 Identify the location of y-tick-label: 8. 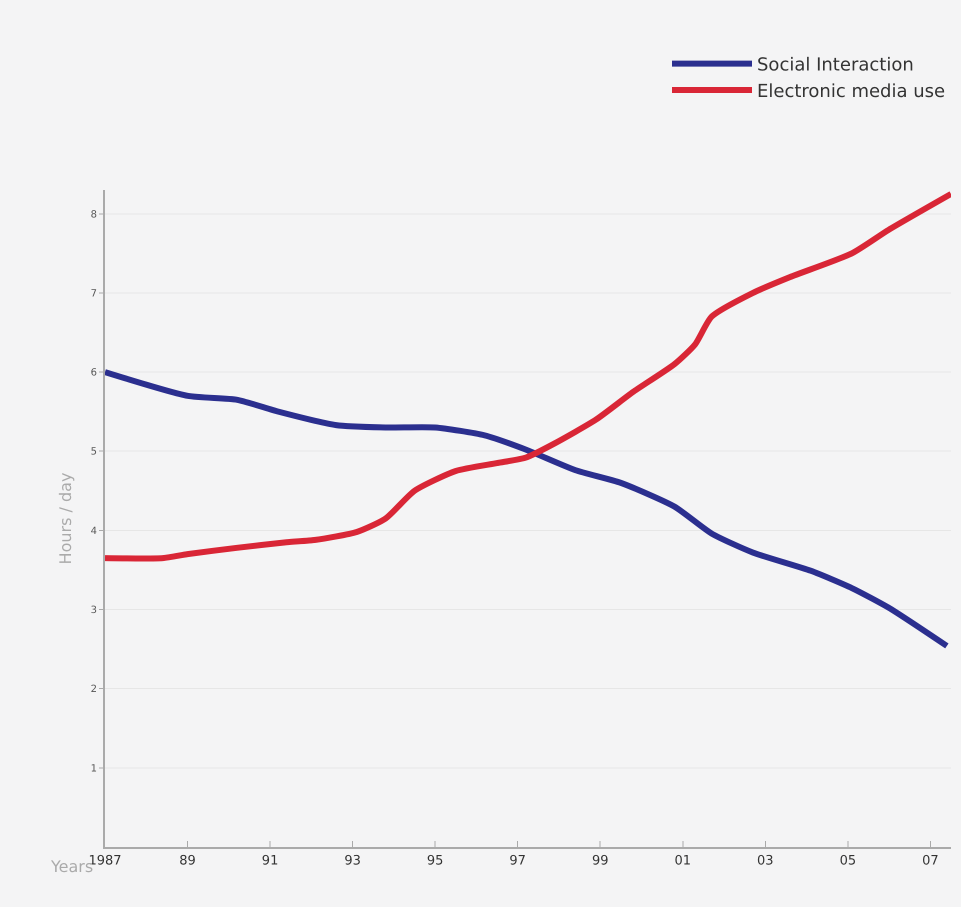
(93, 214).